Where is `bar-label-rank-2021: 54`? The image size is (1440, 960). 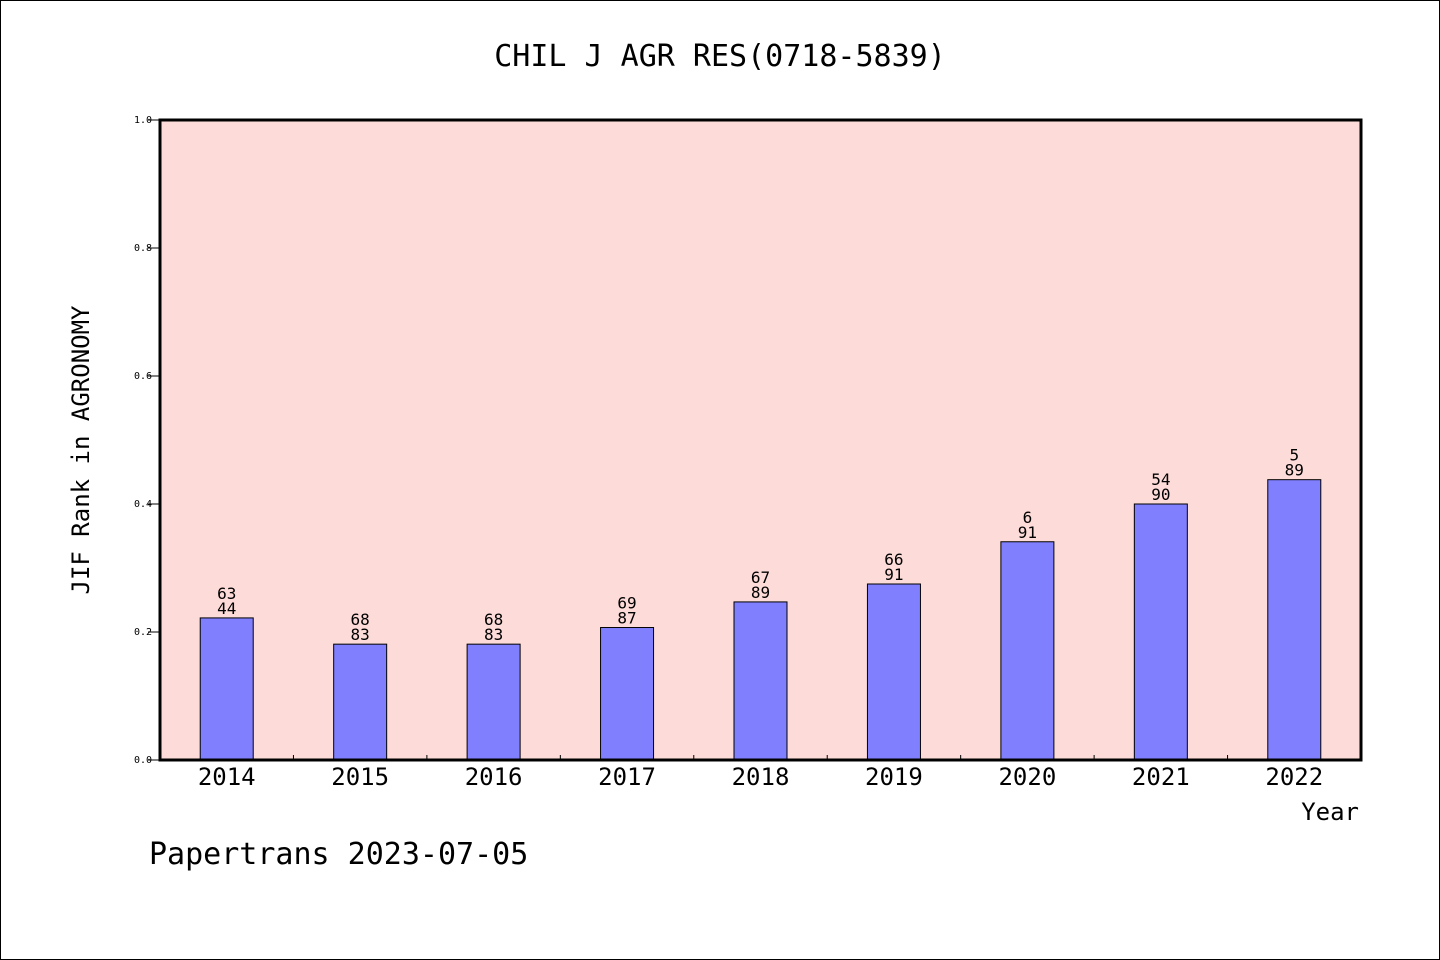 bar-label-rank-2021: 54 is located at coordinates (1160, 479).